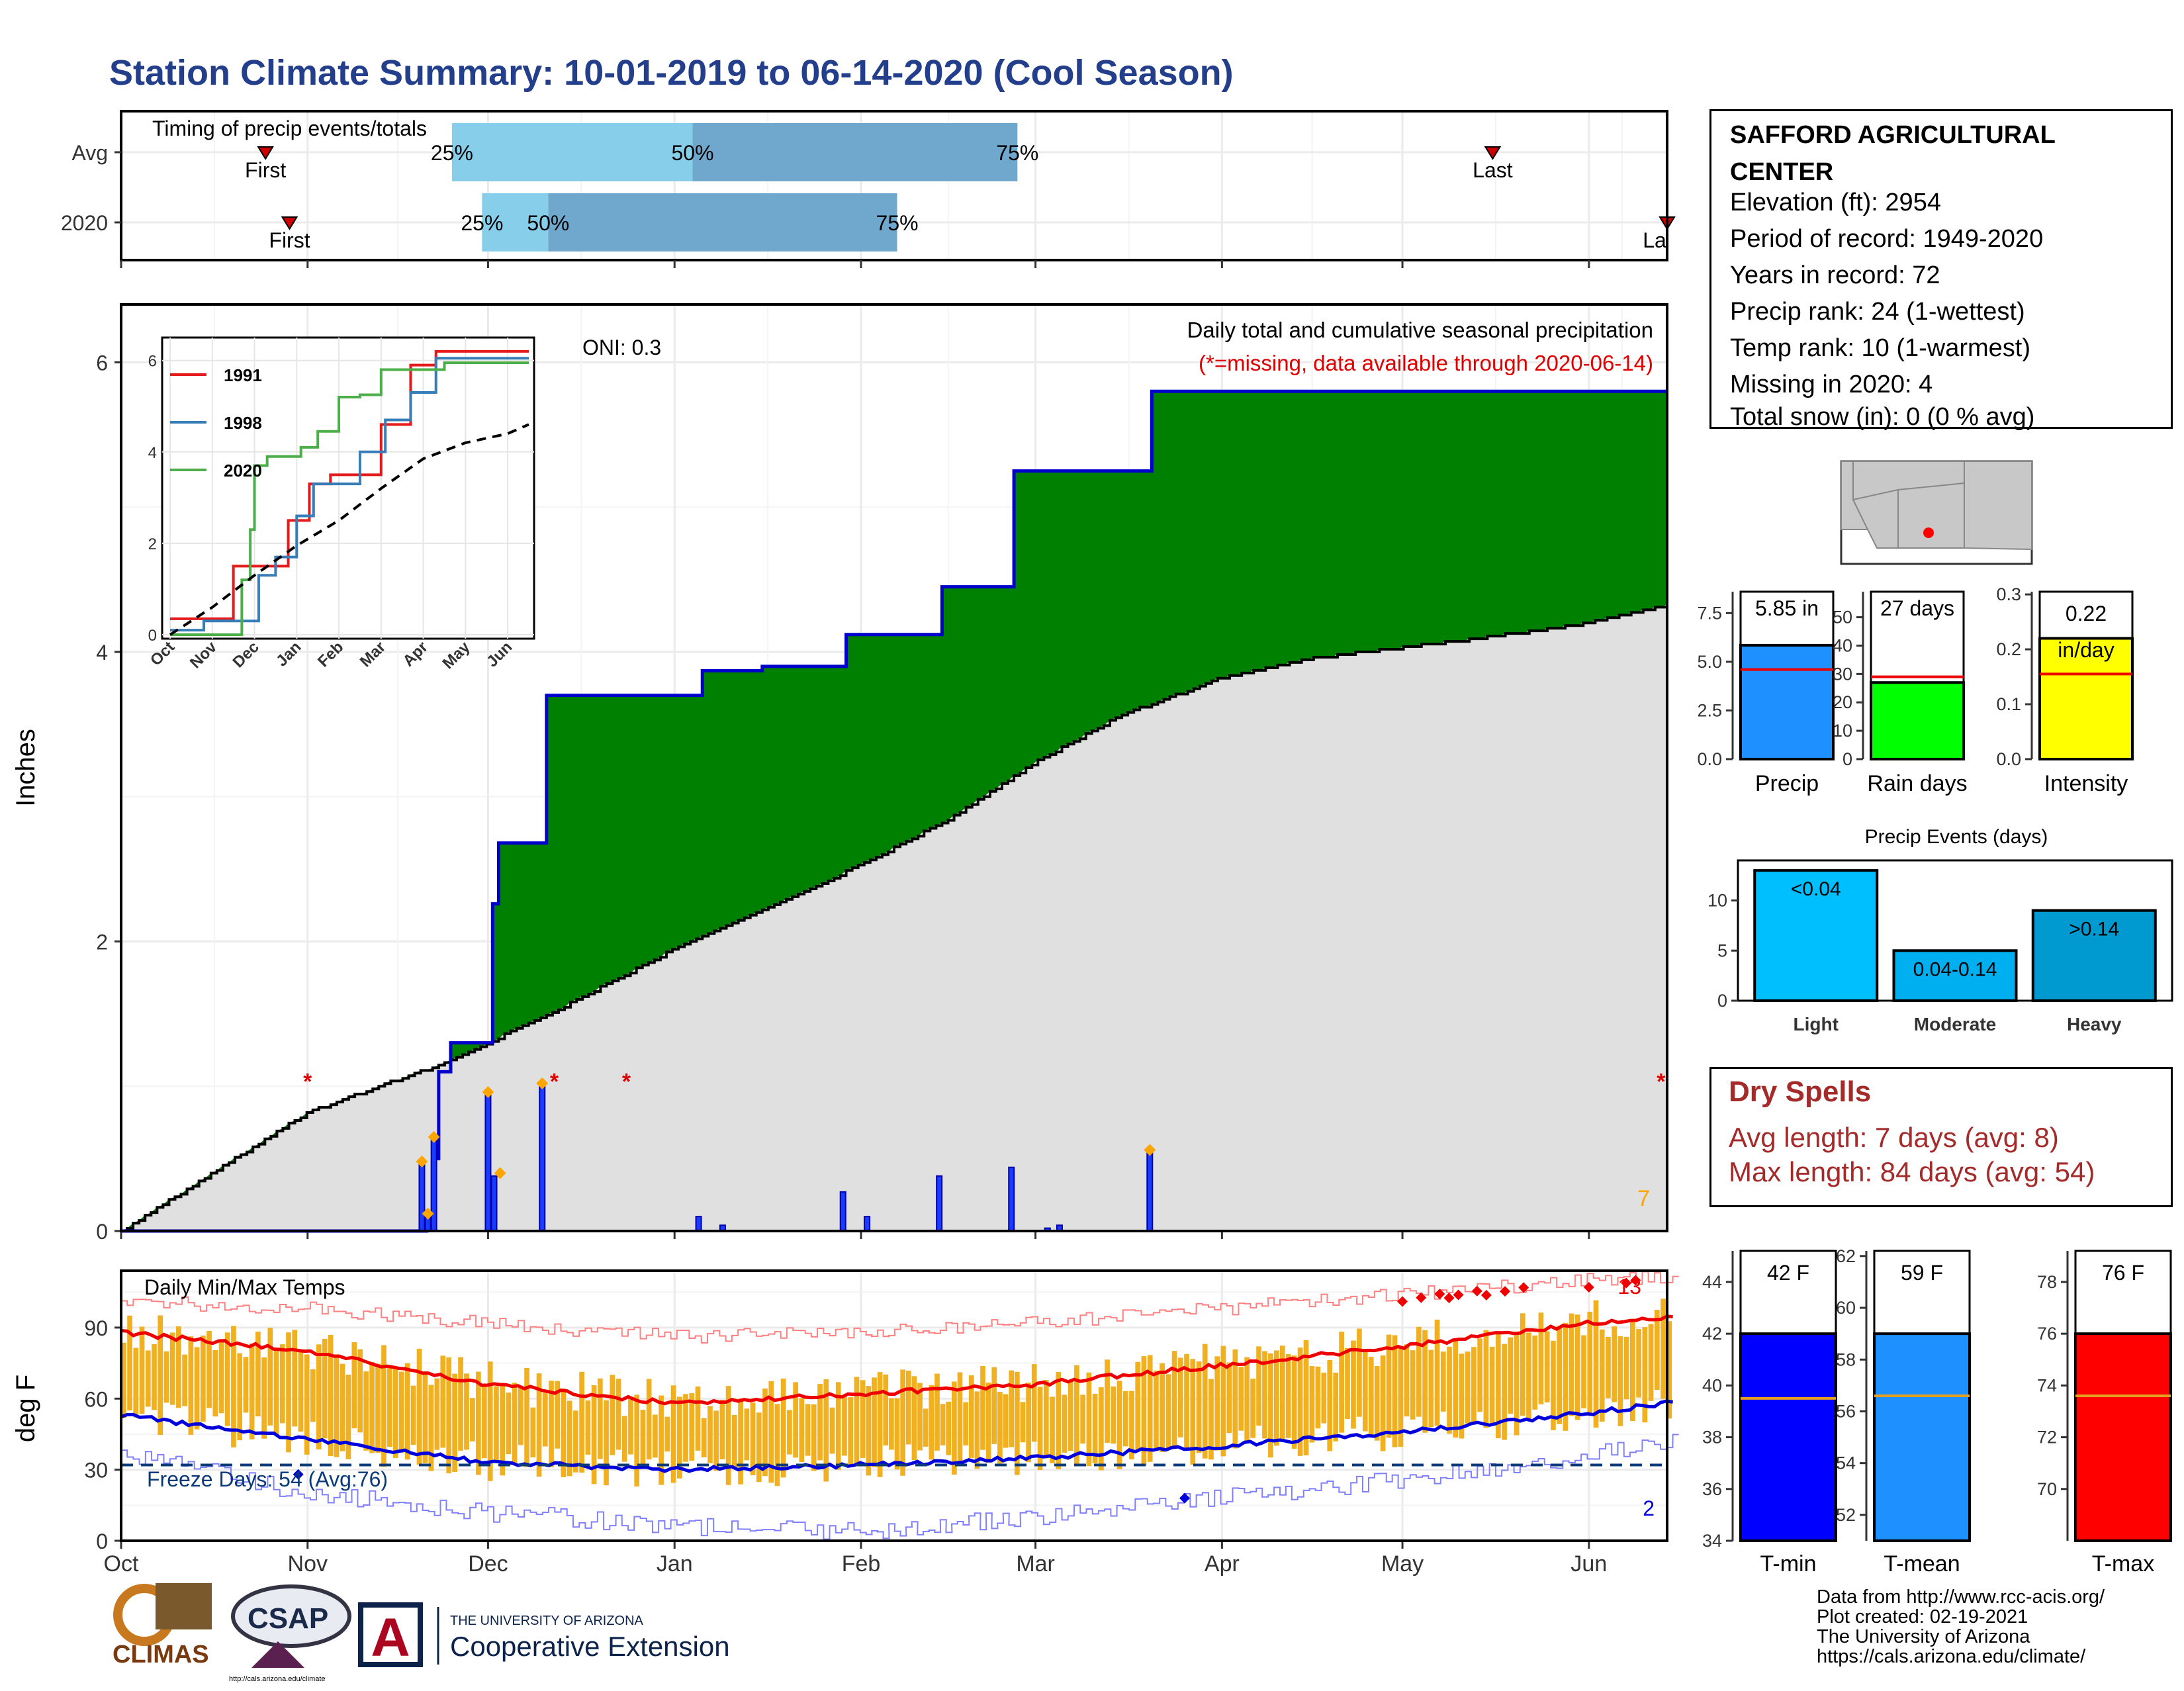 This screenshot has height=1691, width=2184. Describe the element at coordinates (1846, 1463) in the screenshot. I see `summary-y-tick-label: 54` at that location.